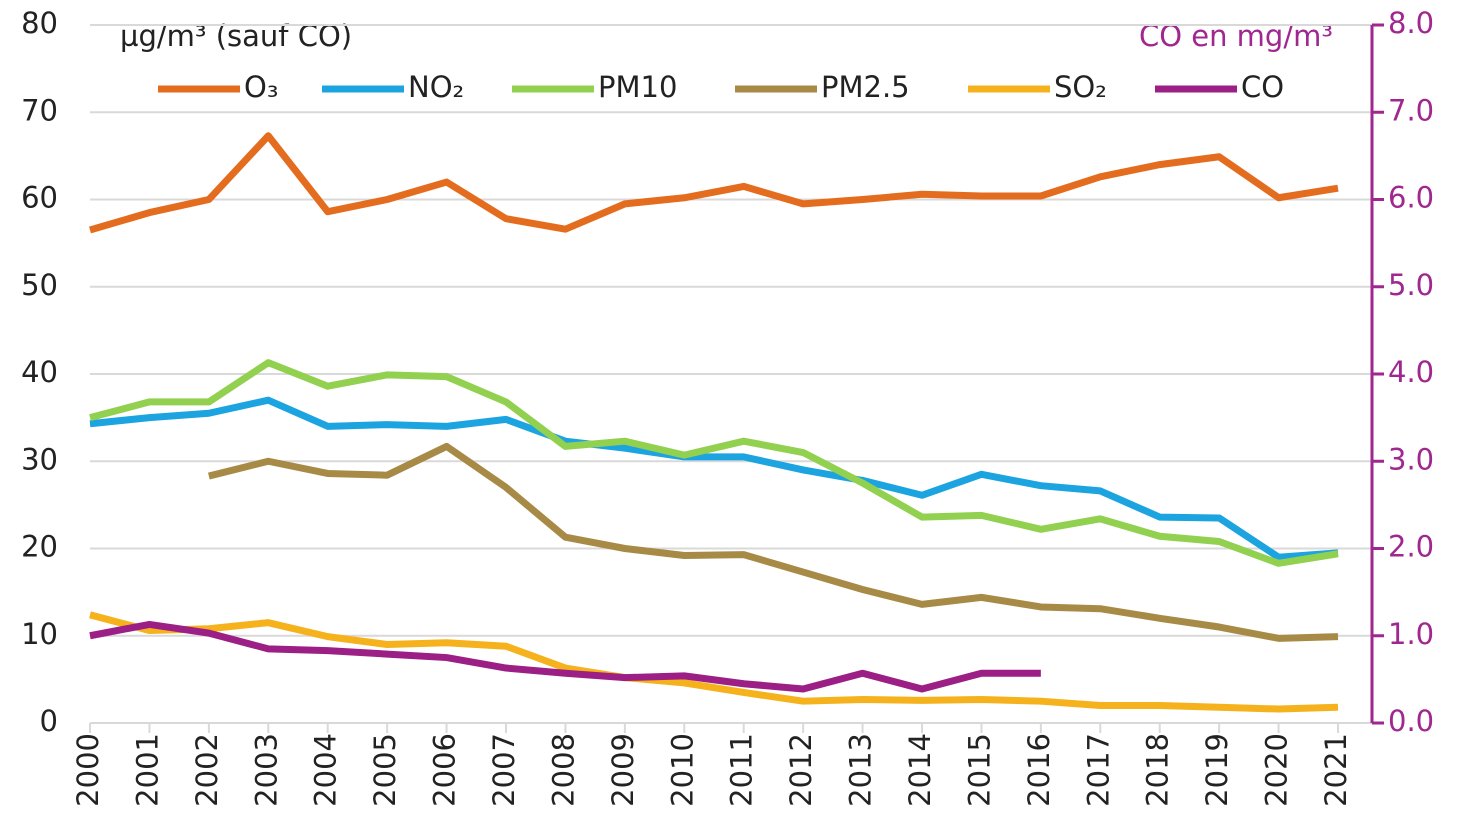 The width and height of the screenshot is (1463, 832). I want to click on y2-tick-label: 2.0, so click(1411, 547).